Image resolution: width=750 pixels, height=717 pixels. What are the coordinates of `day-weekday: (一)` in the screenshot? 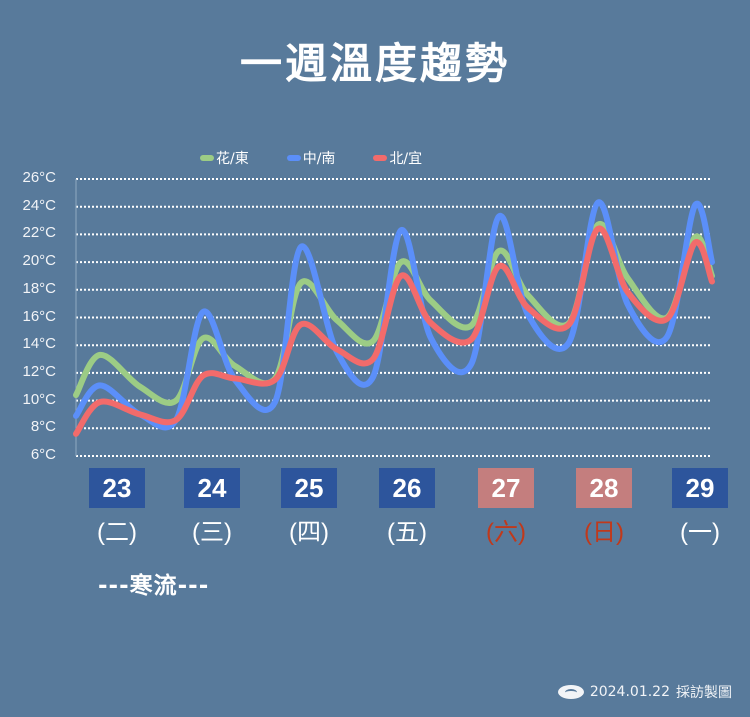 It's located at (700, 532).